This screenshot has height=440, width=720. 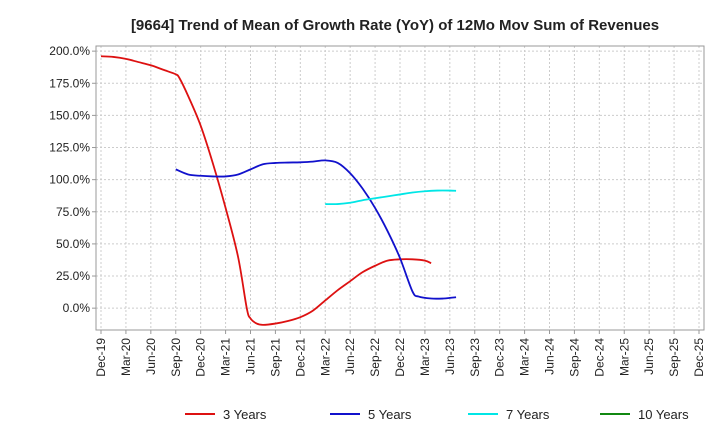 I want to click on legend-label: 10 Years, so click(x=663, y=414).